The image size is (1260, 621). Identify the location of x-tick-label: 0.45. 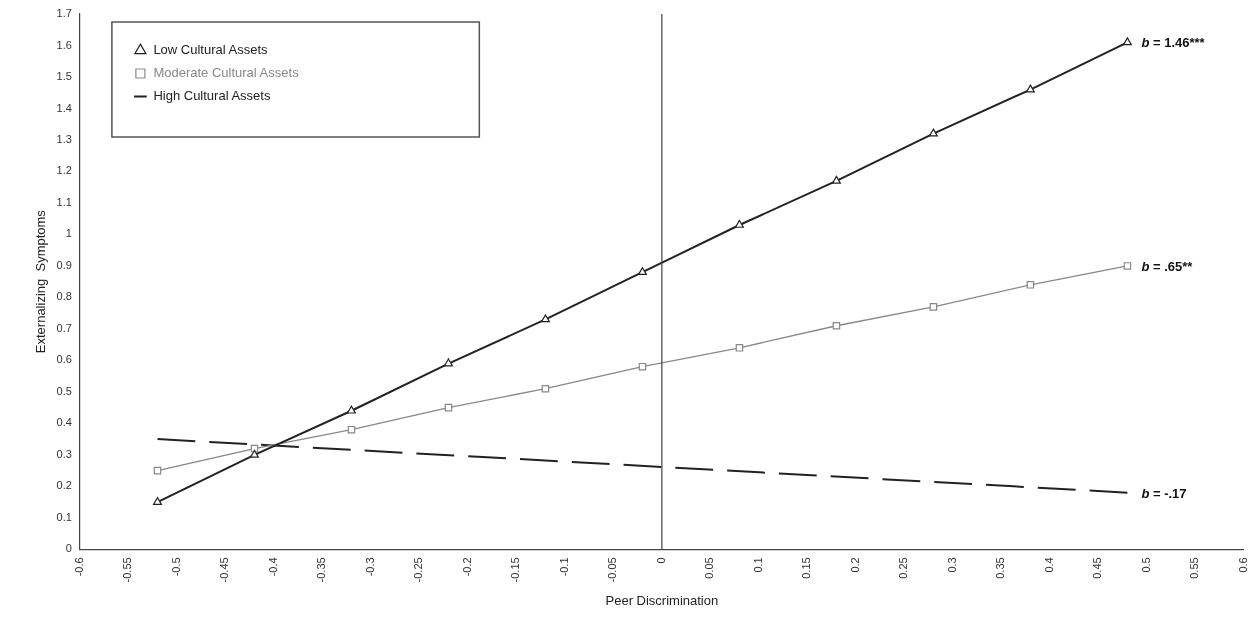
(1097, 568).